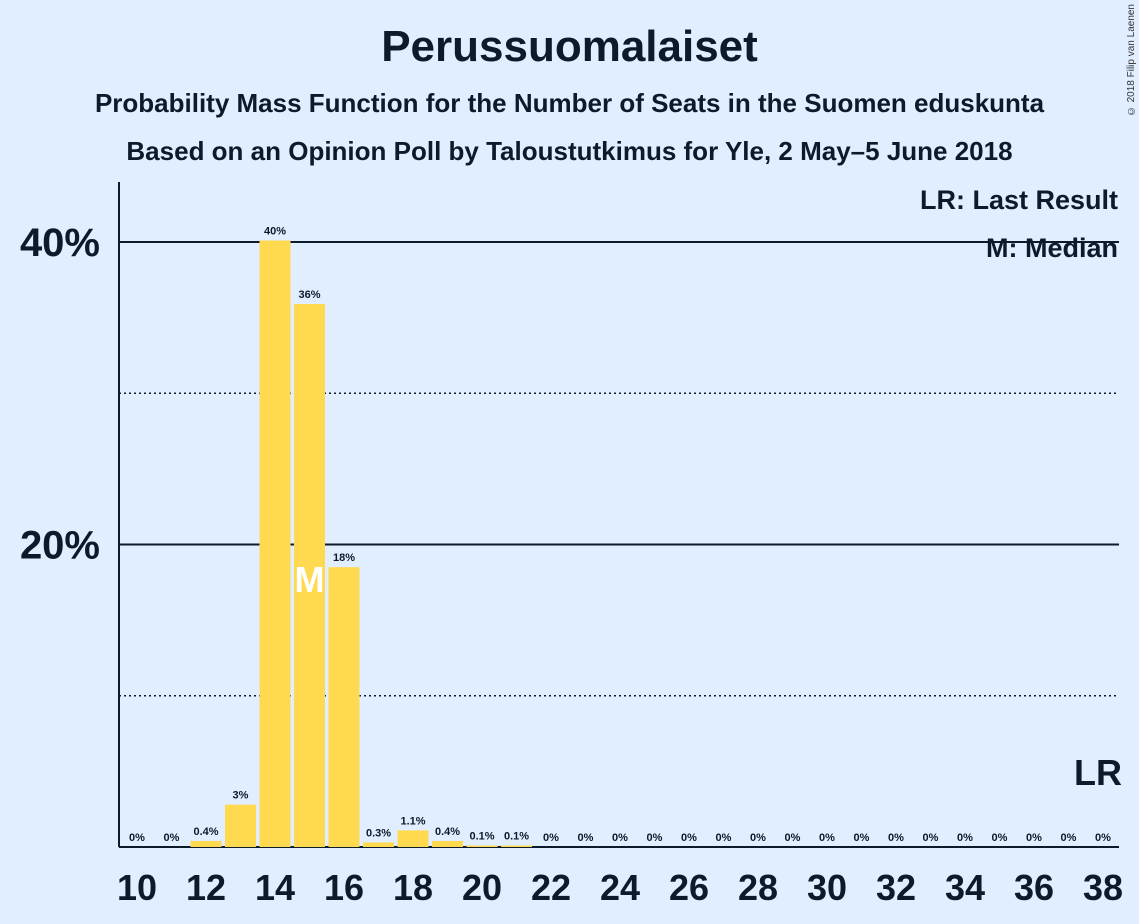 The width and height of the screenshot is (1139, 924). What do you see at coordinates (620, 887) in the screenshot?
I see `x-tick-label: 24` at bounding box center [620, 887].